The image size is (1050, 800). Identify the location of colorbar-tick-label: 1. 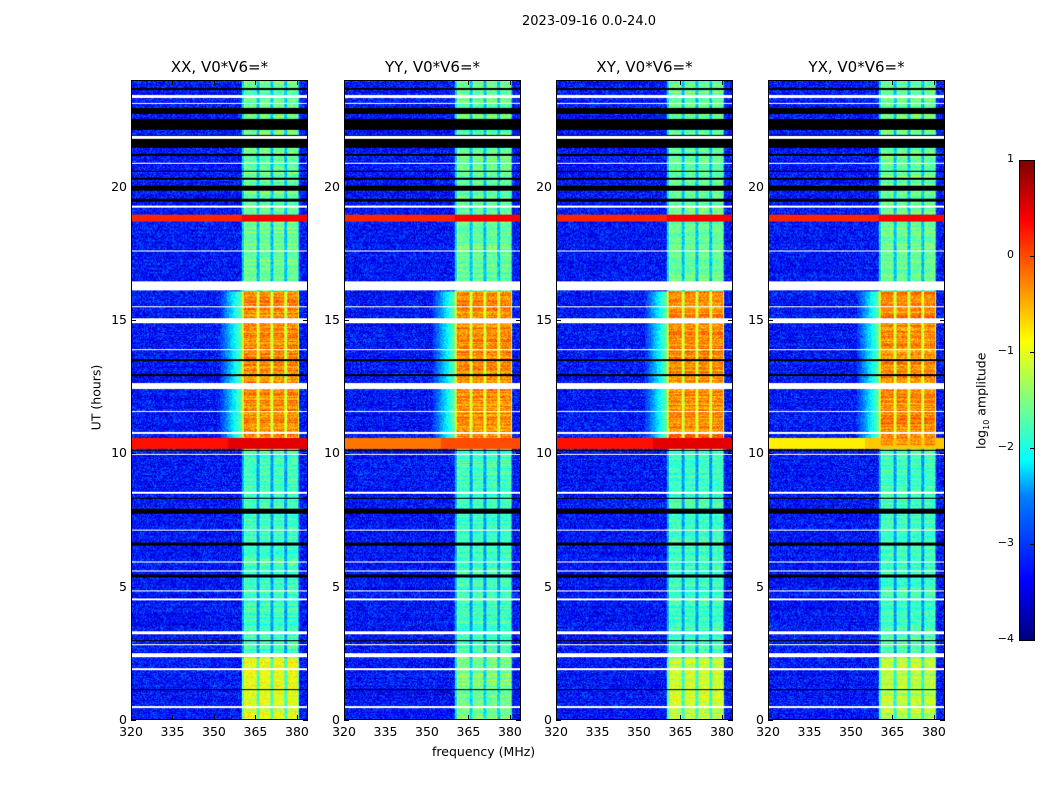
(1010, 158).